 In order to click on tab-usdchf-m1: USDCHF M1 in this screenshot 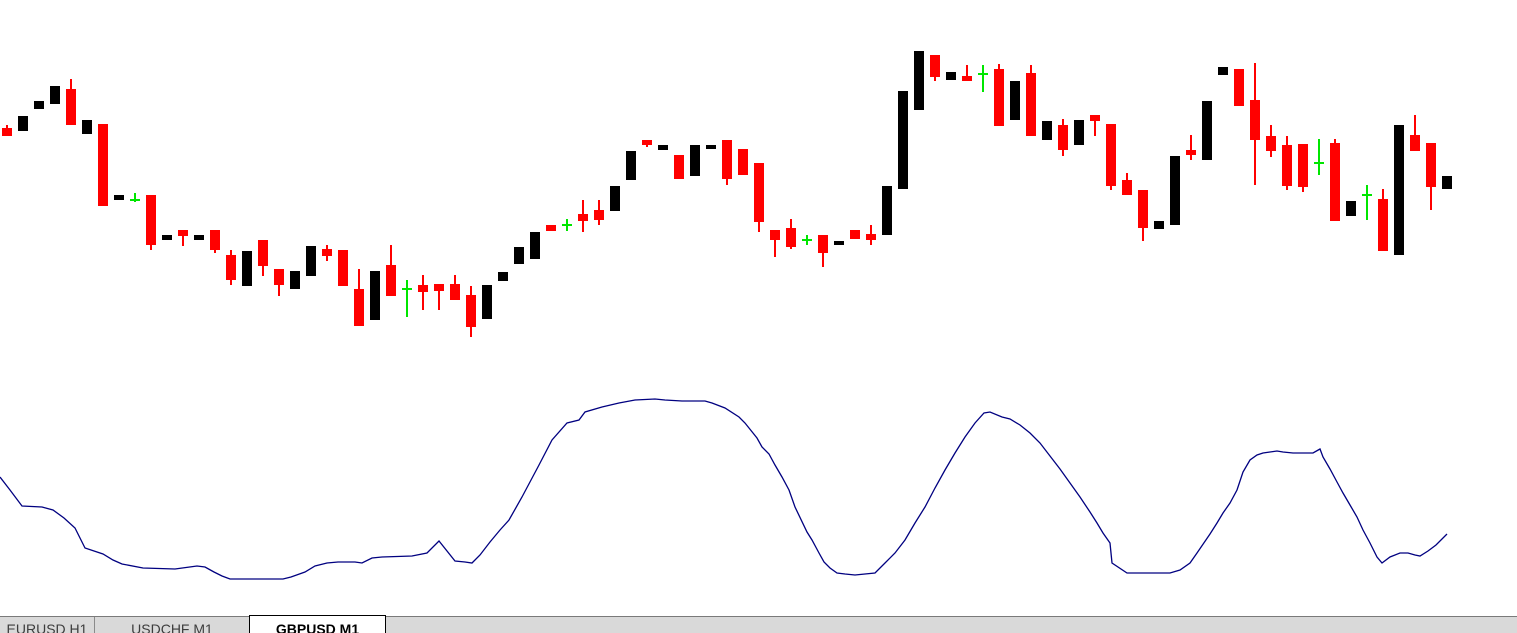, I will do `click(172, 625)`.